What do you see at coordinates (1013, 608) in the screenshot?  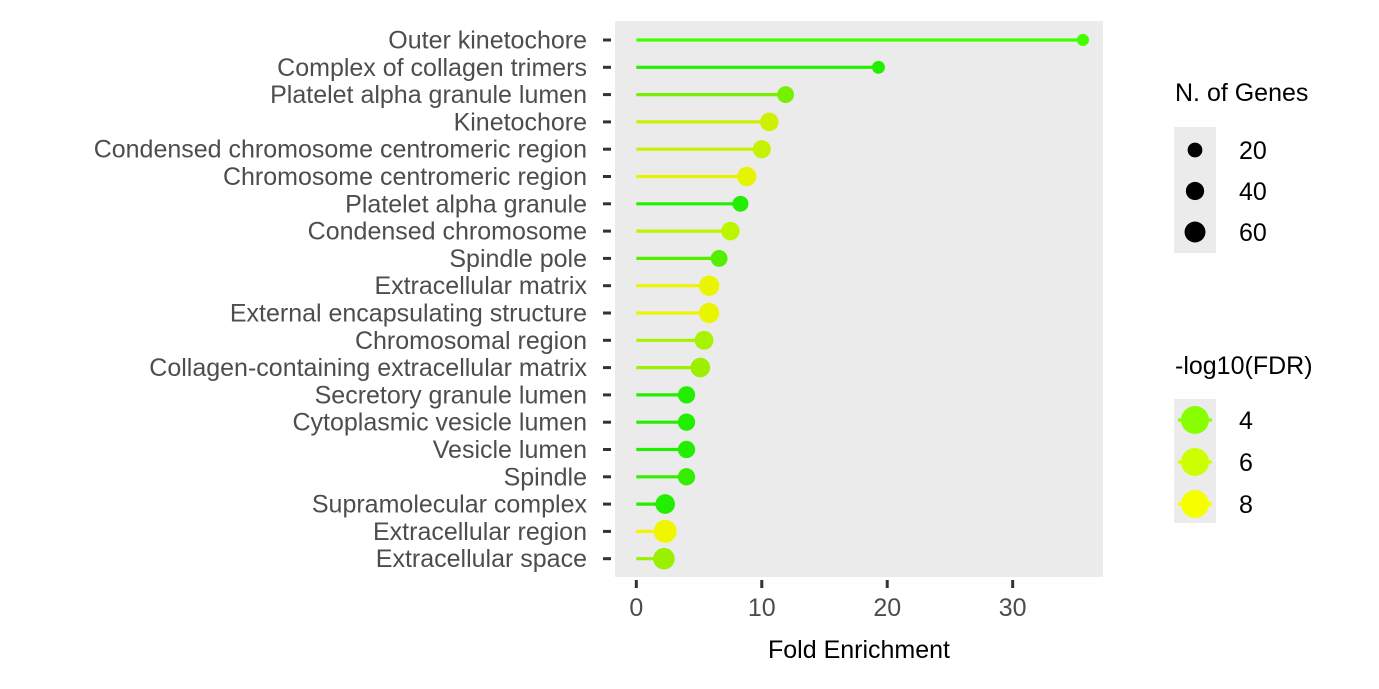 I see `x-tick-label: 30` at bounding box center [1013, 608].